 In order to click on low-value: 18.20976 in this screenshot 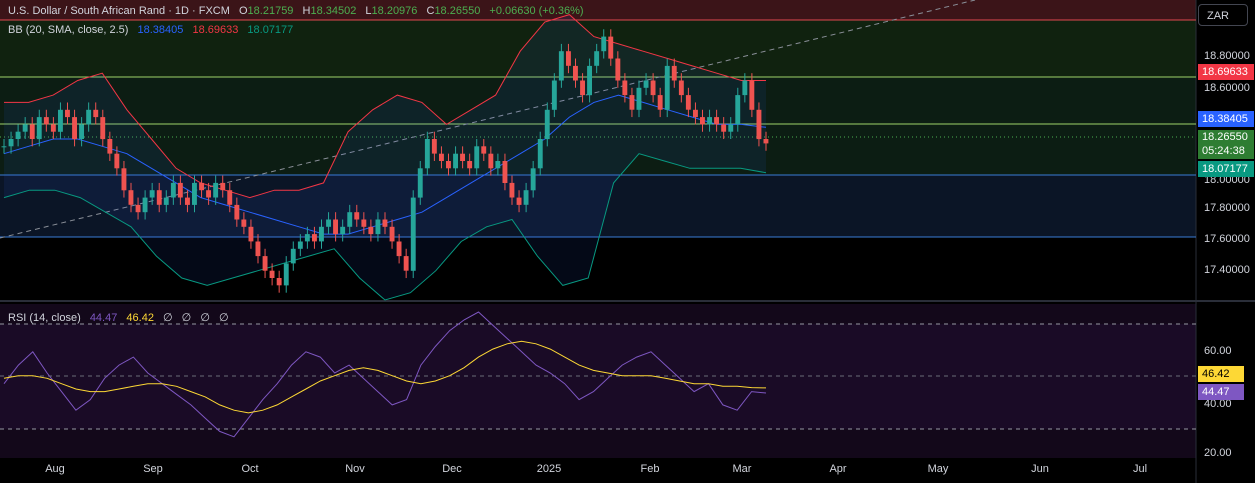, I will do `click(394, 11)`.